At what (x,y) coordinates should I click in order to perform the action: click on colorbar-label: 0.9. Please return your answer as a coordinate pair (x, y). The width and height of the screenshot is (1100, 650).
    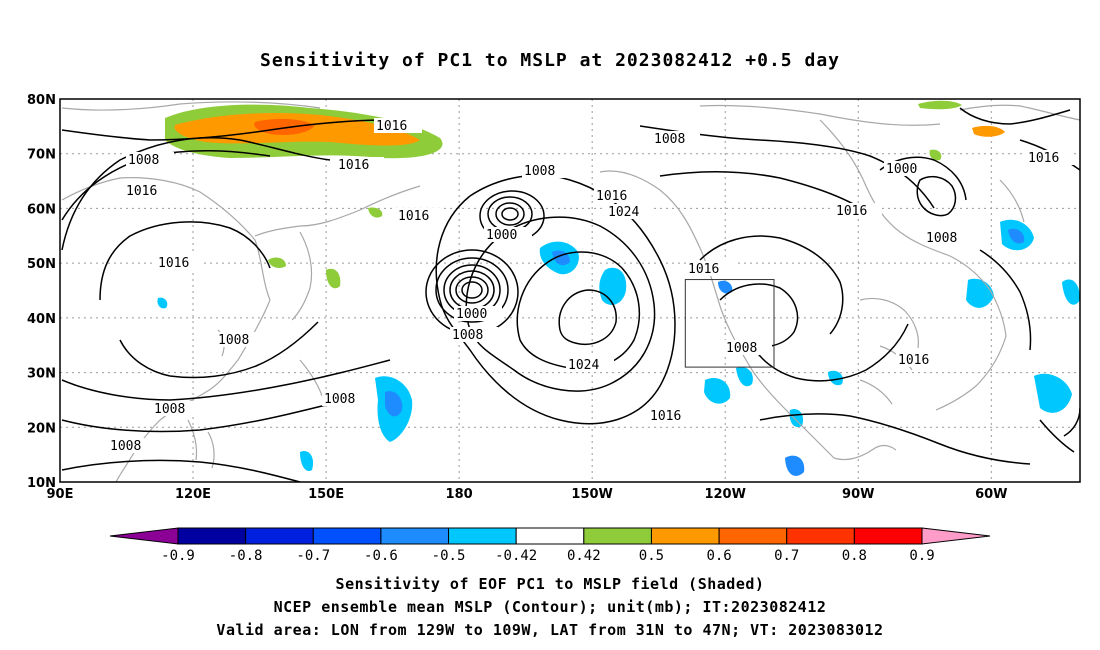
    Looking at the image, I should click on (921, 556).